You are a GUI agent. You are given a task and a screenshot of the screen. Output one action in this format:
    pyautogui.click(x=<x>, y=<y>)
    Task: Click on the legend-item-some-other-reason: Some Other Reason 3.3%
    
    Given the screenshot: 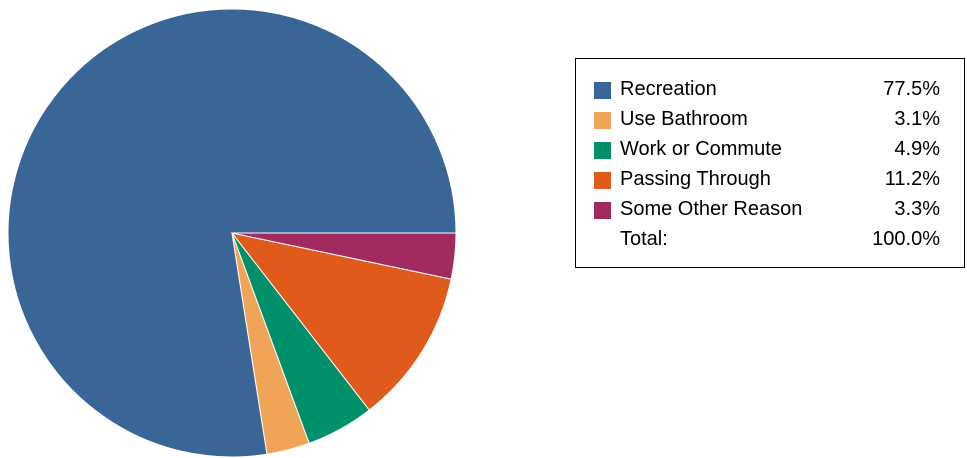 What is the action you would take?
    pyautogui.click(x=770, y=211)
    